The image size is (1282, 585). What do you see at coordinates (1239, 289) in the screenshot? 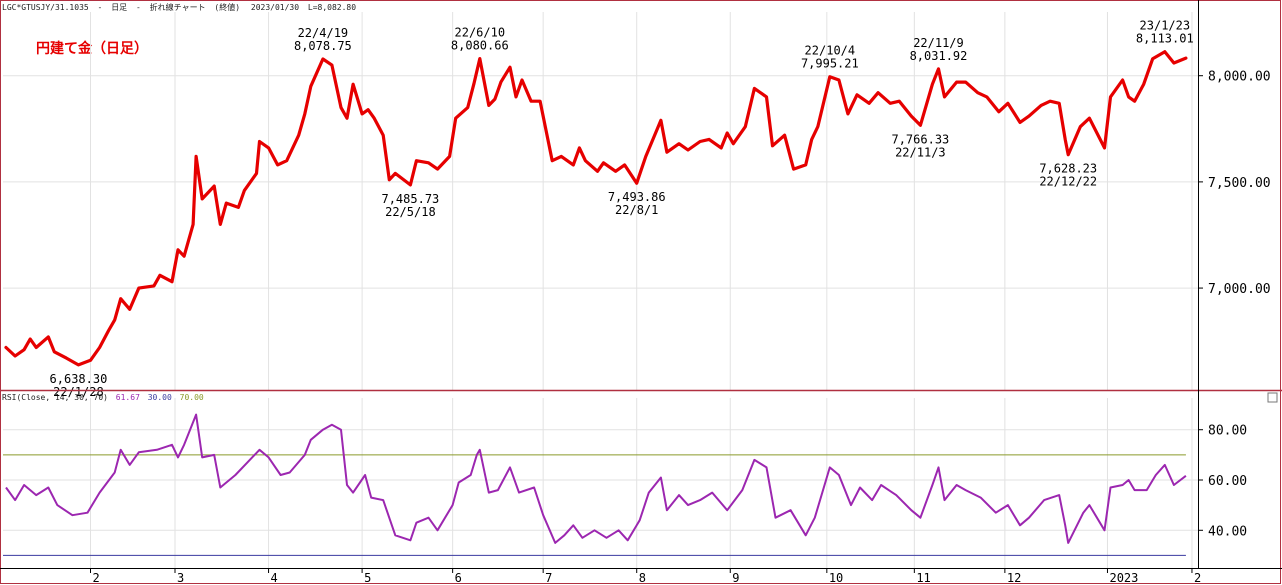
I see `price-ytick-label-0: 7,000.00` at bounding box center [1239, 289].